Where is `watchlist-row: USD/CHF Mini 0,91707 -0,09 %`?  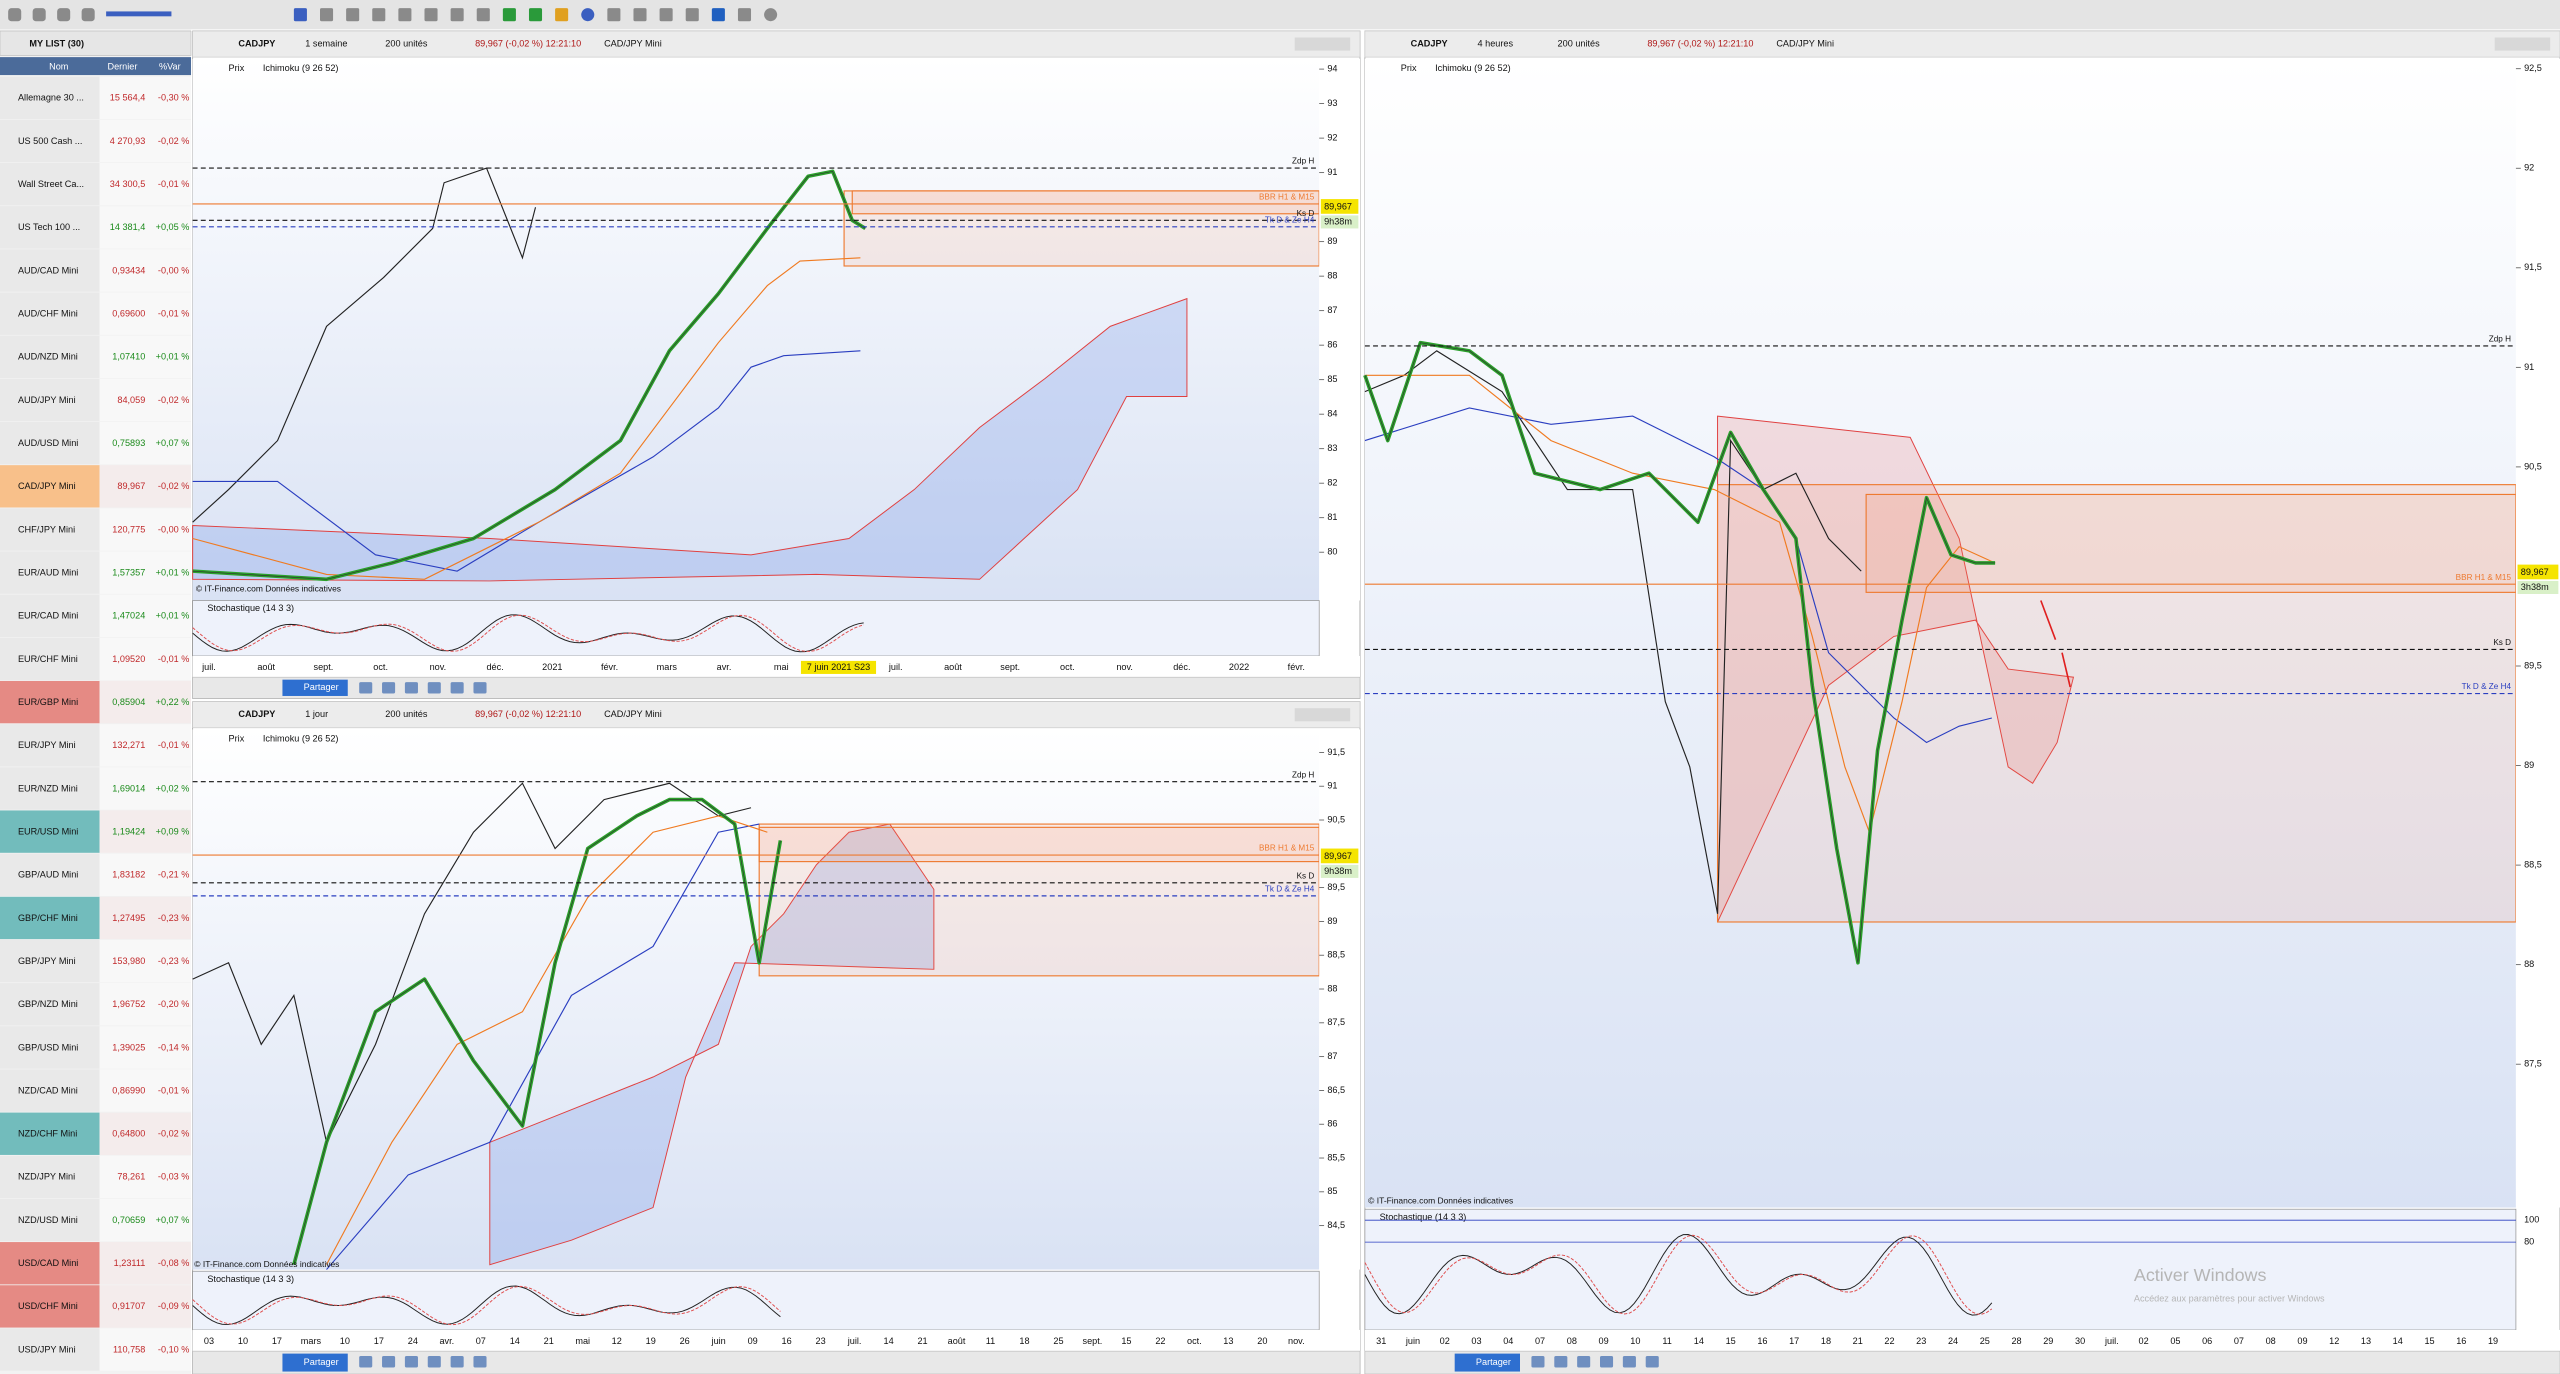 watchlist-row: USD/CHF Mini 0,91707 -0,09 % is located at coordinates (96, 1306).